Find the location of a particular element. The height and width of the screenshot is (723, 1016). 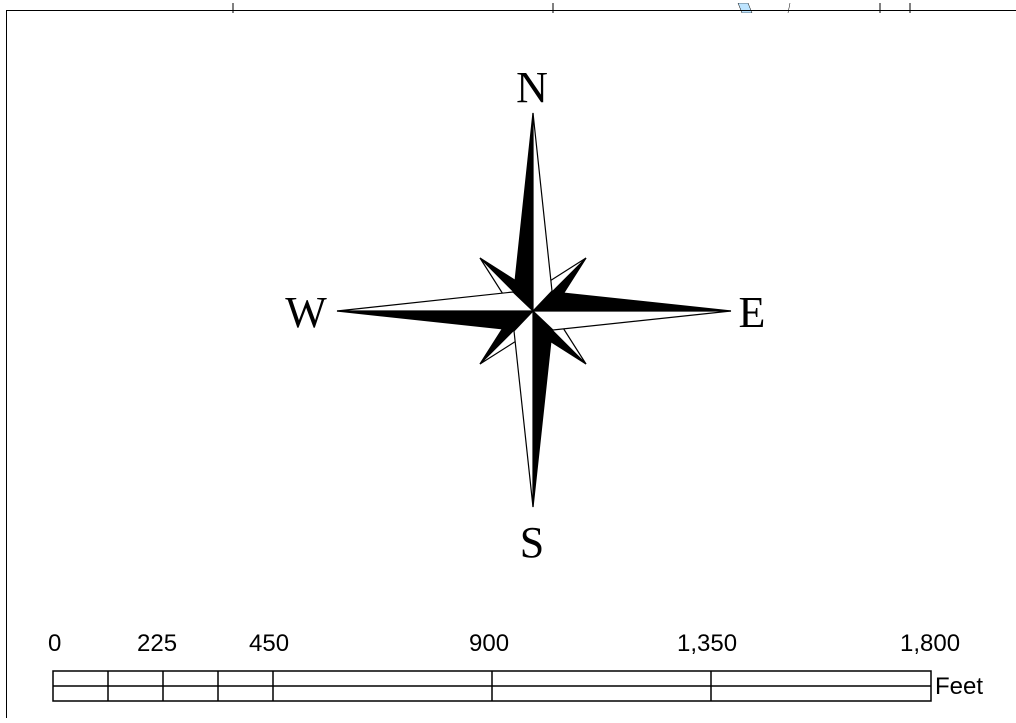

scale-label-900: 900 is located at coordinates (489, 643).